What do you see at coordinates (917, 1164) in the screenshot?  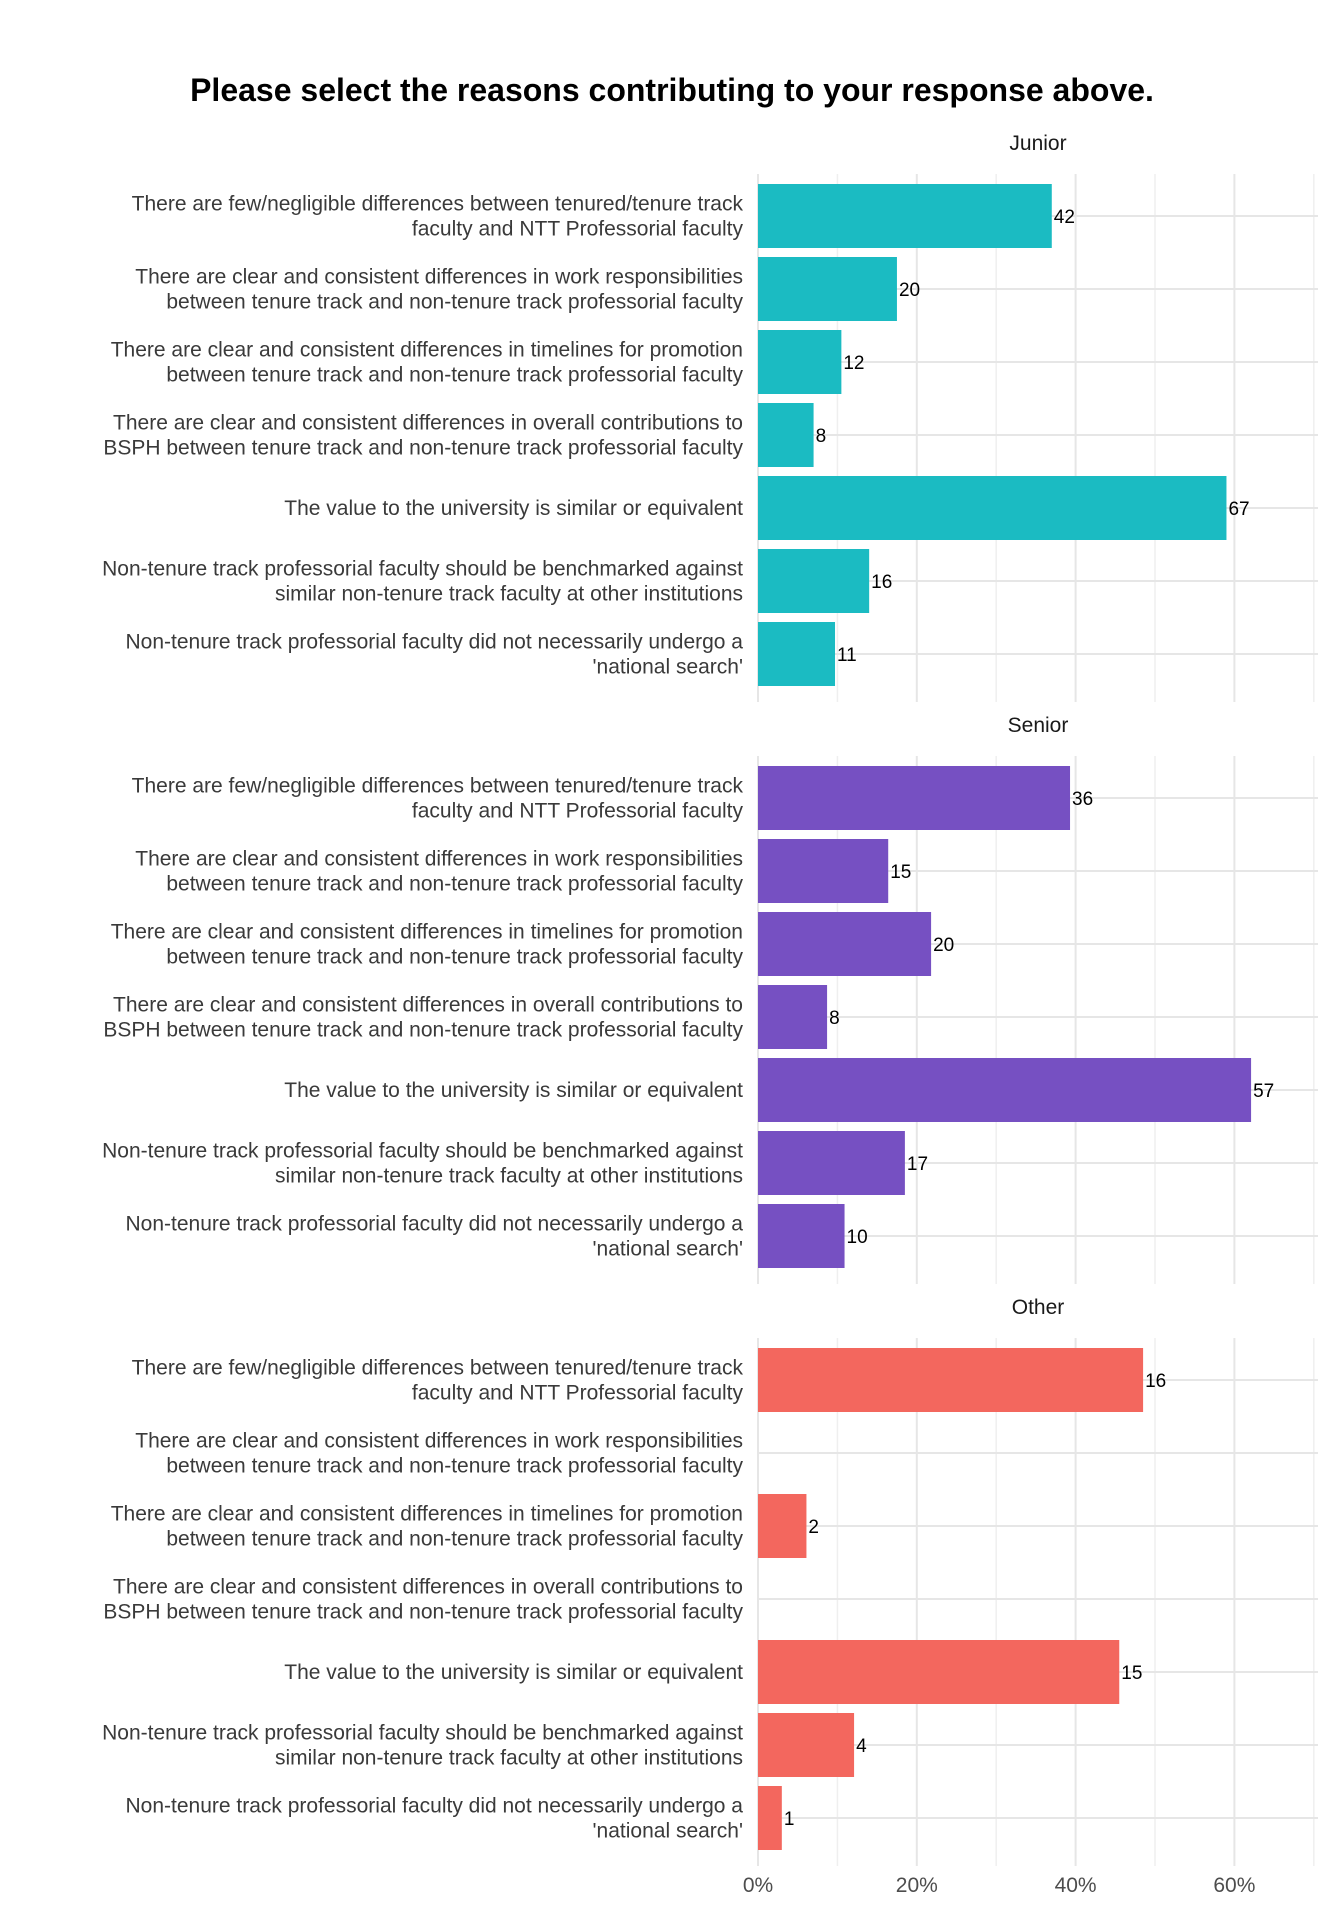 I see `data-label: 17` at bounding box center [917, 1164].